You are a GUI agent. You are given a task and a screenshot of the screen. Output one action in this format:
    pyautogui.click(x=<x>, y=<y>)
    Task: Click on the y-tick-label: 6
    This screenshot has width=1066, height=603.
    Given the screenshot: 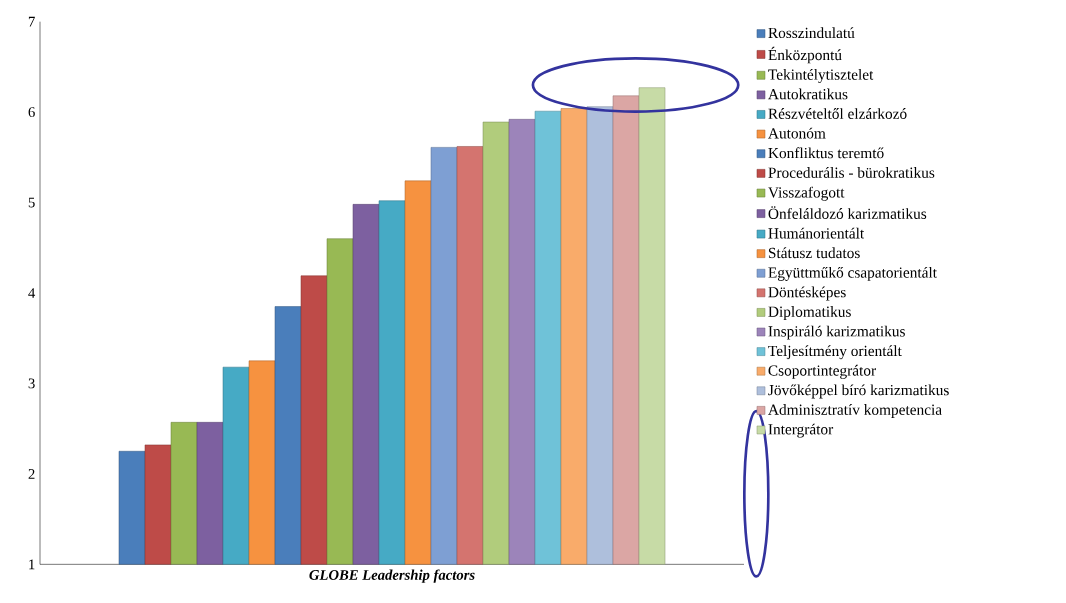 What is the action you would take?
    pyautogui.click(x=31, y=112)
    